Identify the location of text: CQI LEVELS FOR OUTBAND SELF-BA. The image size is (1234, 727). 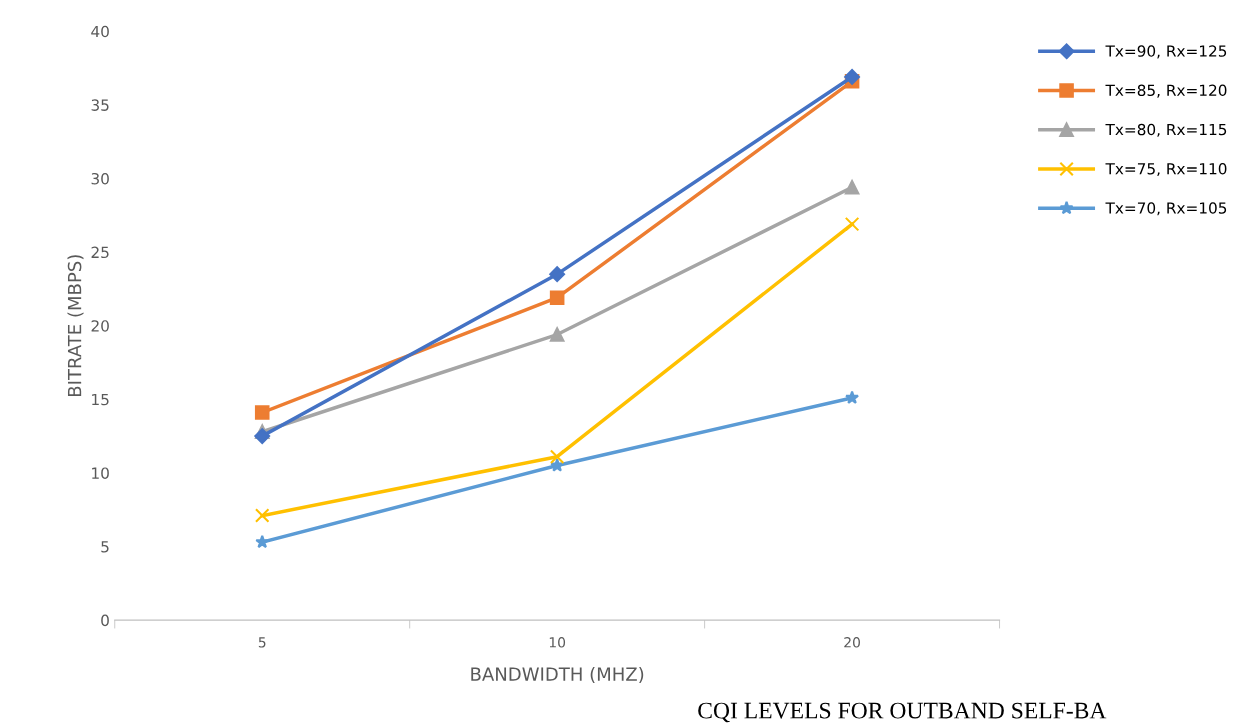
(902, 712).